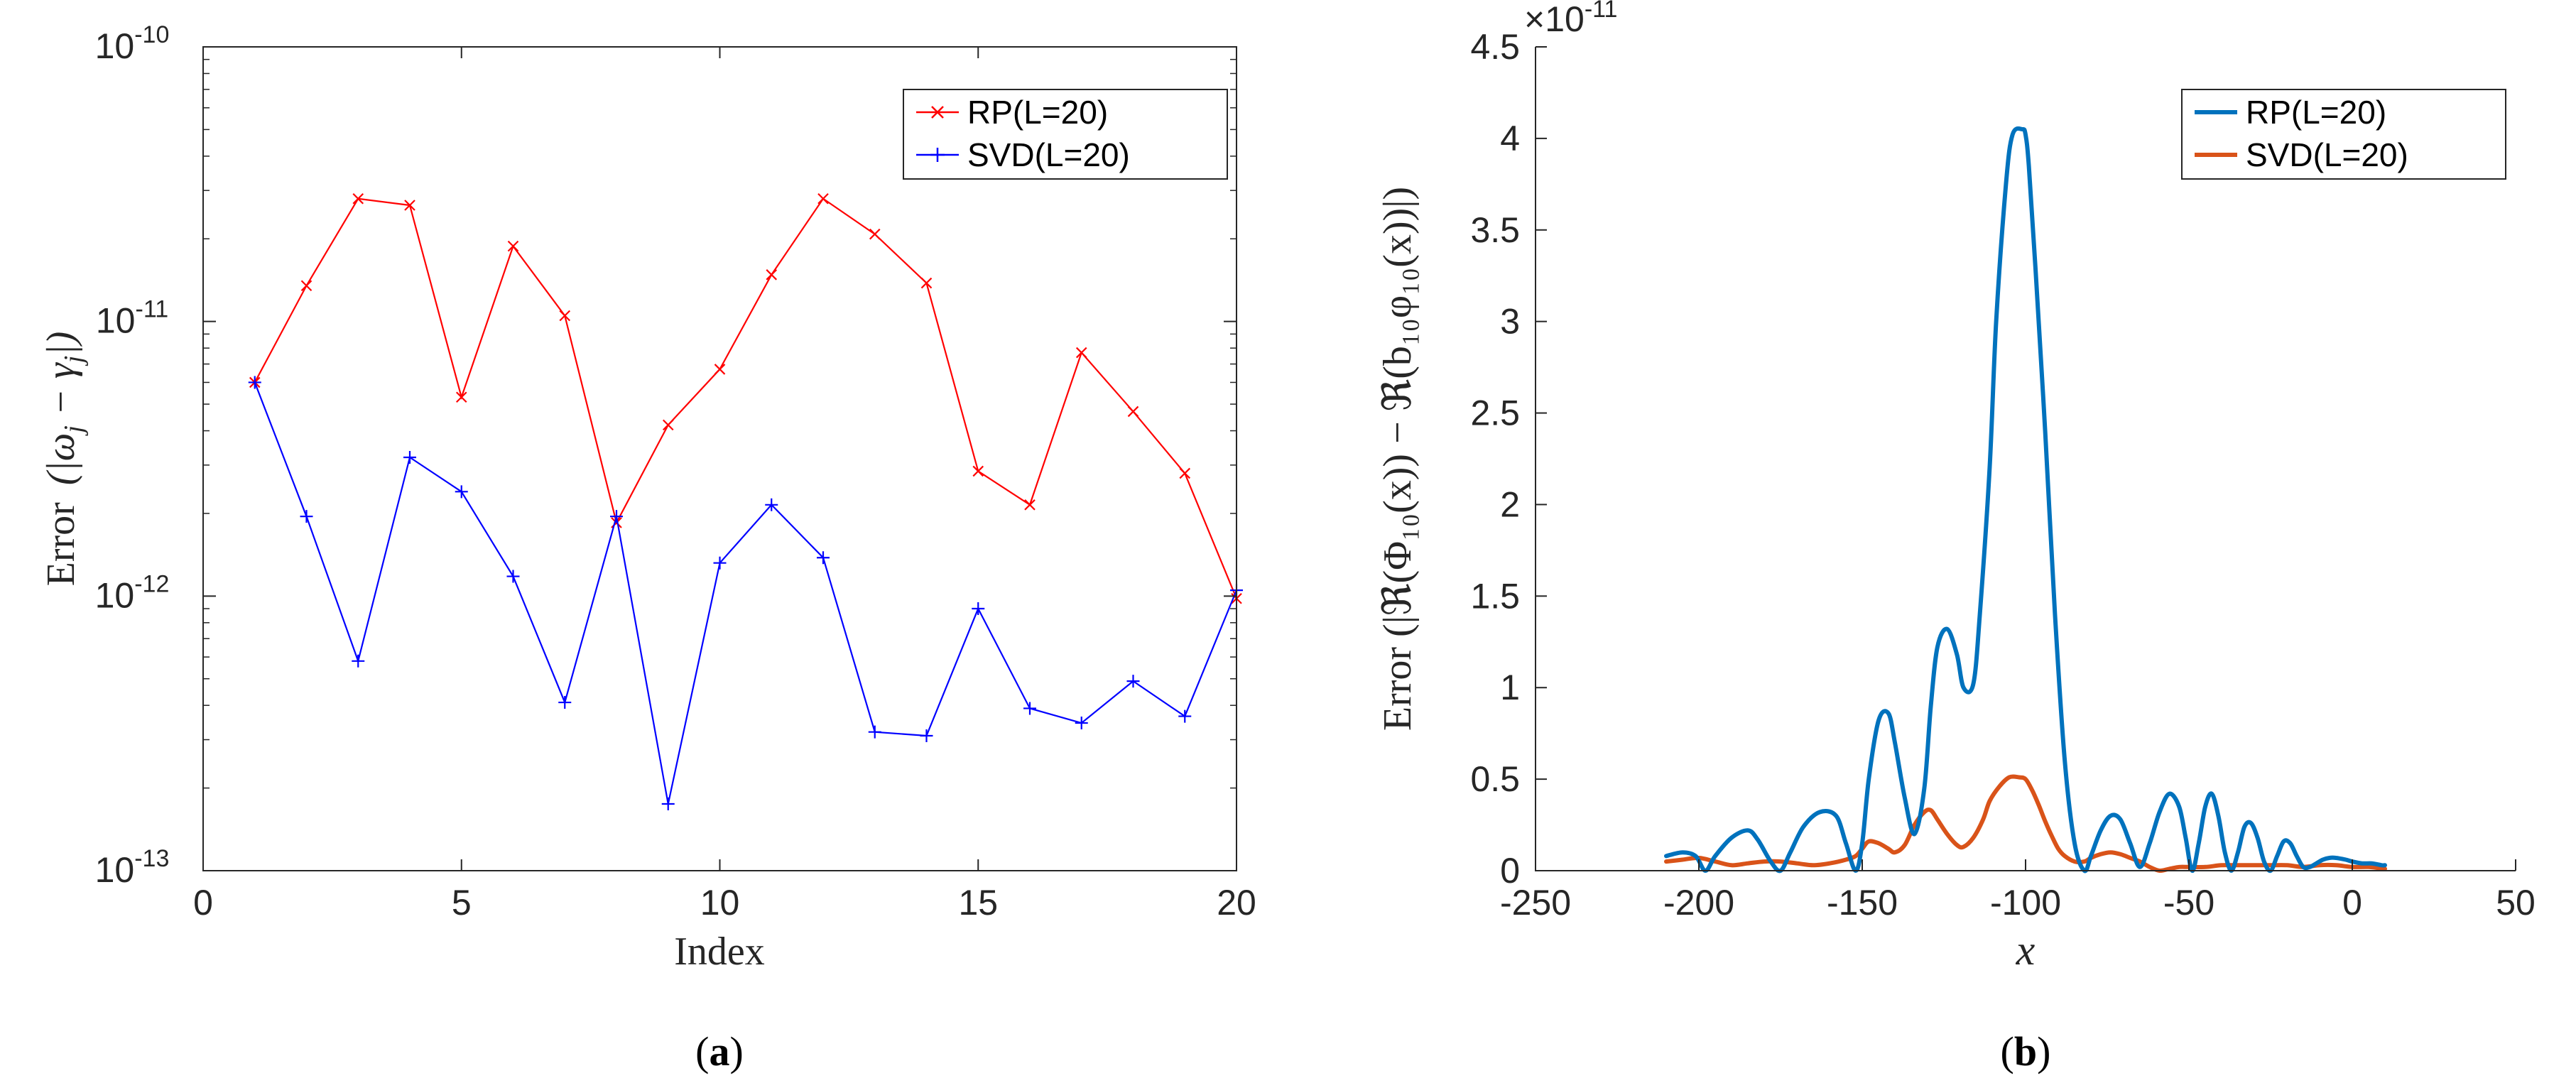 The image size is (2576, 1088). What do you see at coordinates (1495, 230) in the screenshot?
I see `panel-b-y-tick-label: 3.5` at bounding box center [1495, 230].